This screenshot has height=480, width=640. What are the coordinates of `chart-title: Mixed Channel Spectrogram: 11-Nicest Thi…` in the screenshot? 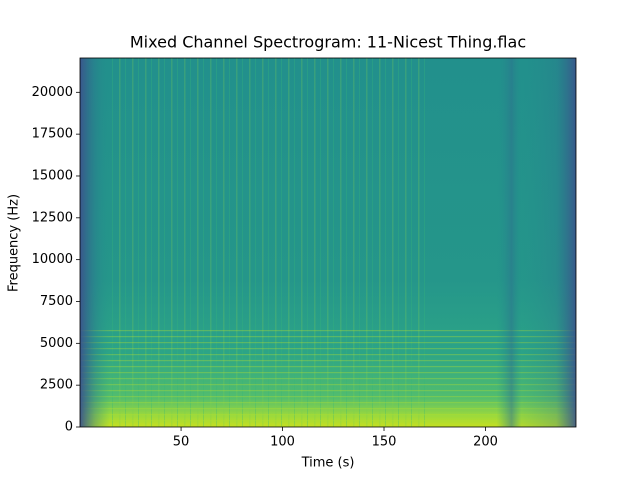 It's located at (328, 42).